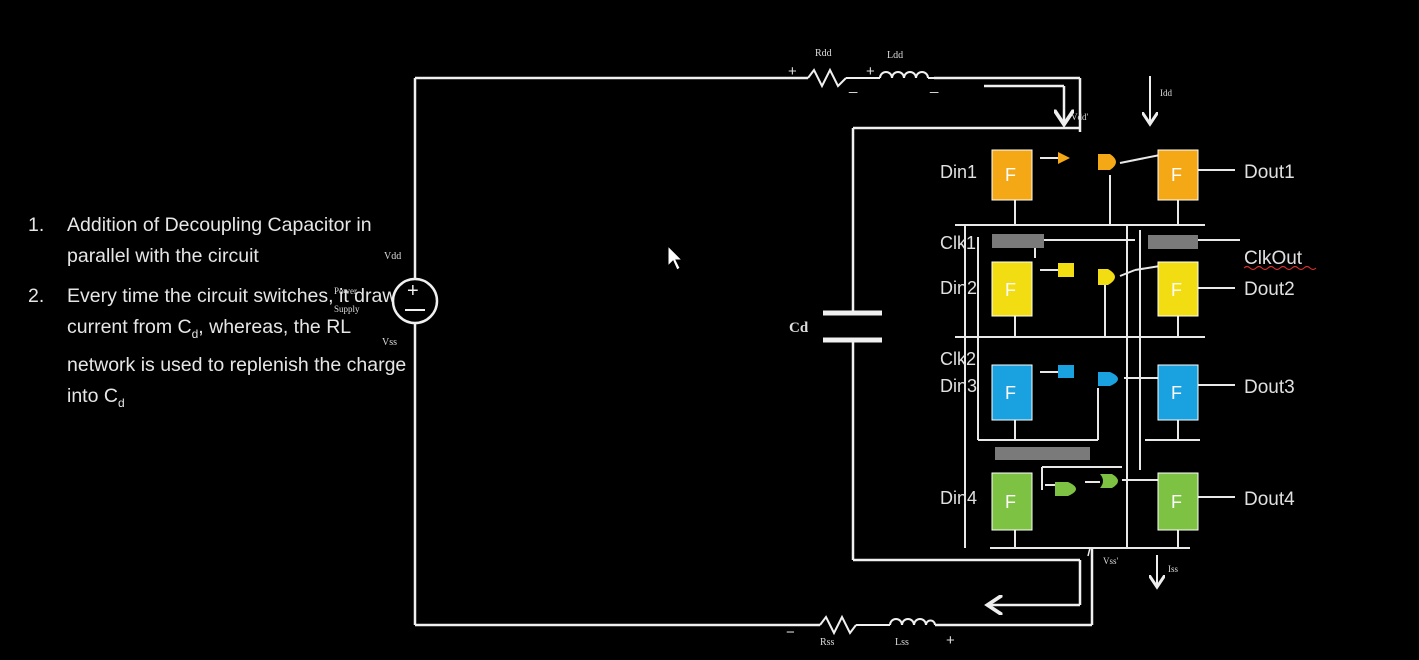 The height and width of the screenshot is (660, 1419). What do you see at coordinates (958, 359) in the screenshot?
I see `clock-label-clk2: Clk2` at bounding box center [958, 359].